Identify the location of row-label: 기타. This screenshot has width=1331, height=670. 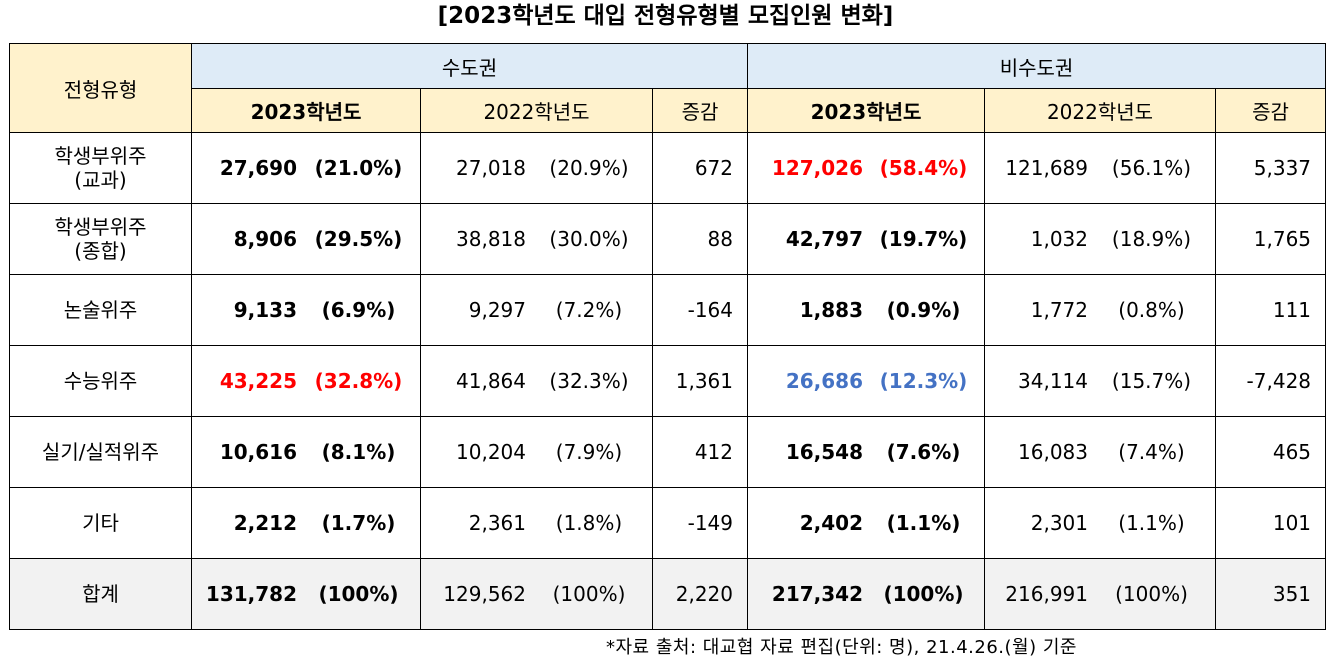
(100, 523).